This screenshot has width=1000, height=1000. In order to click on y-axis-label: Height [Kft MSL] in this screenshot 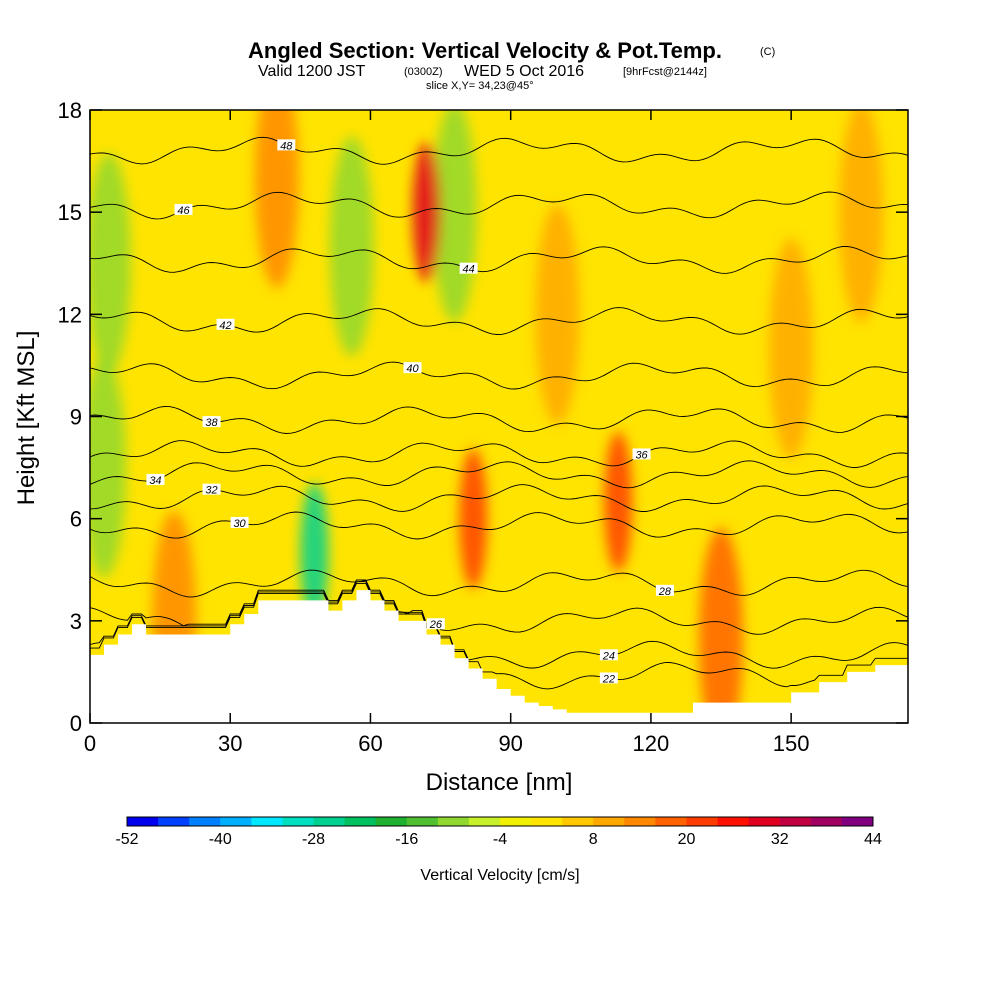, I will do `click(26, 418)`.